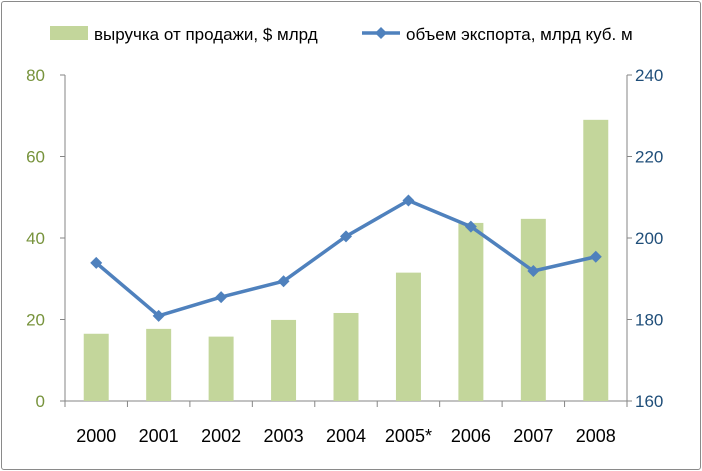 The height and width of the screenshot is (471, 702). What do you see at coordinates (533, 436) in the screenshot?
I see `x-tick-label: 2007` at bounding box center [533, 436].